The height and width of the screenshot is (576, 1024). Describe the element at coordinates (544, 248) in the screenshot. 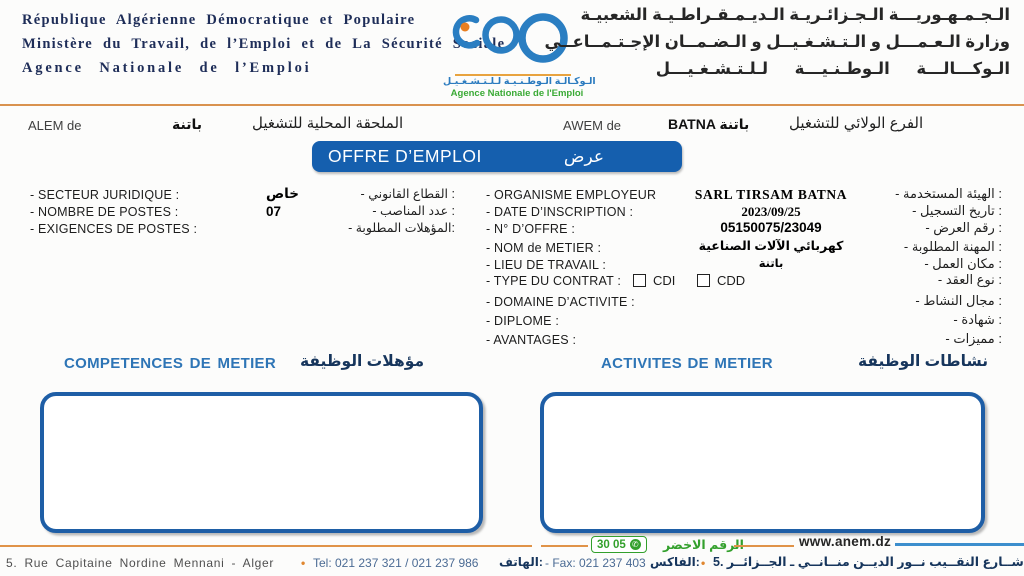

I see `field-nom-metier: - NOM de METIER :` at that location.